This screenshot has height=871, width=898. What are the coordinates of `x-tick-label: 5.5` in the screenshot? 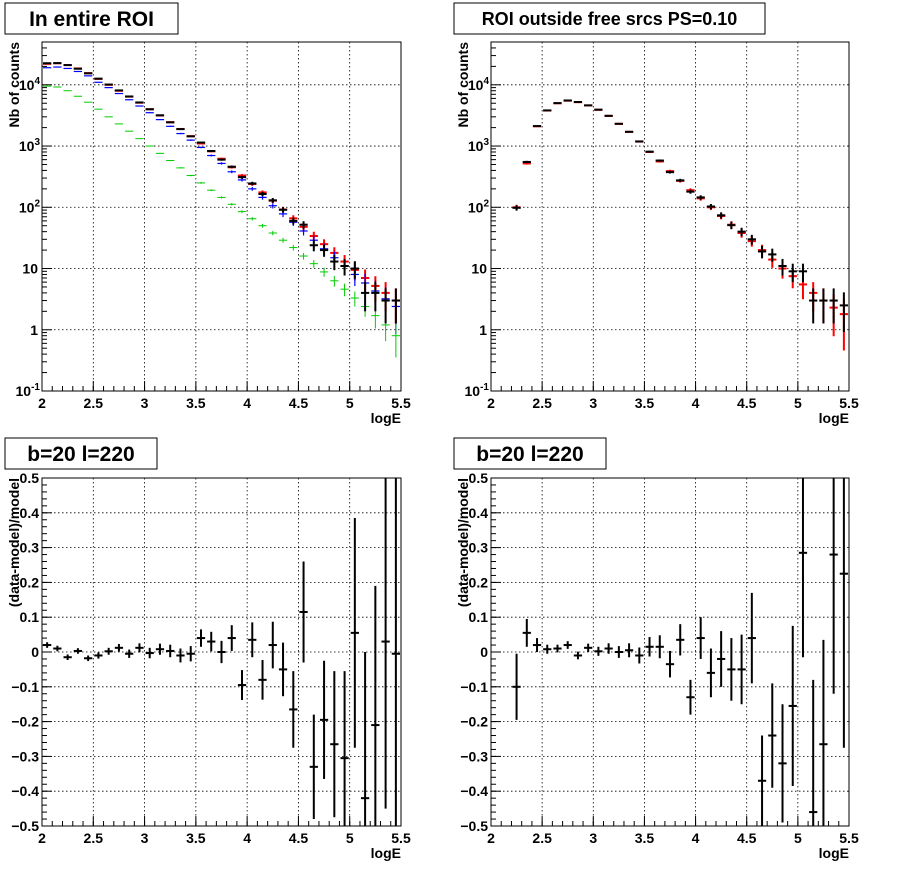 It's located at (849, 403).